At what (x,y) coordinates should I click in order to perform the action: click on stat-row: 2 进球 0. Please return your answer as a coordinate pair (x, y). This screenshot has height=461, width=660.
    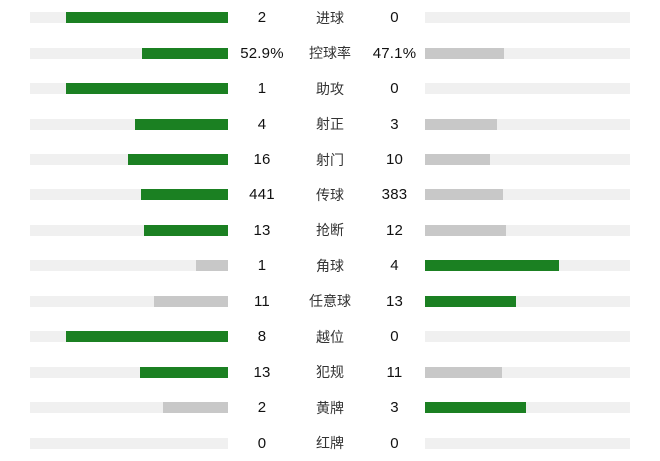
    Looking at the image, I should click on (330, 17).